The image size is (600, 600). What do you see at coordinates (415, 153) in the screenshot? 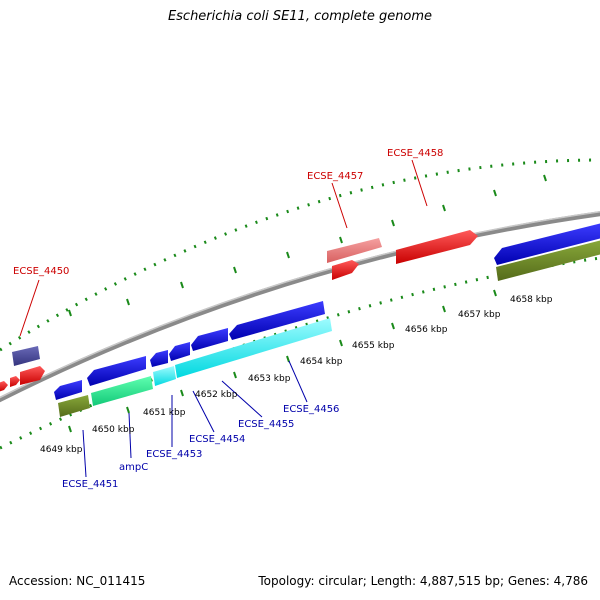
I see `label-ecse-4458: ECSE_4458` at bounding box center [415, 153].